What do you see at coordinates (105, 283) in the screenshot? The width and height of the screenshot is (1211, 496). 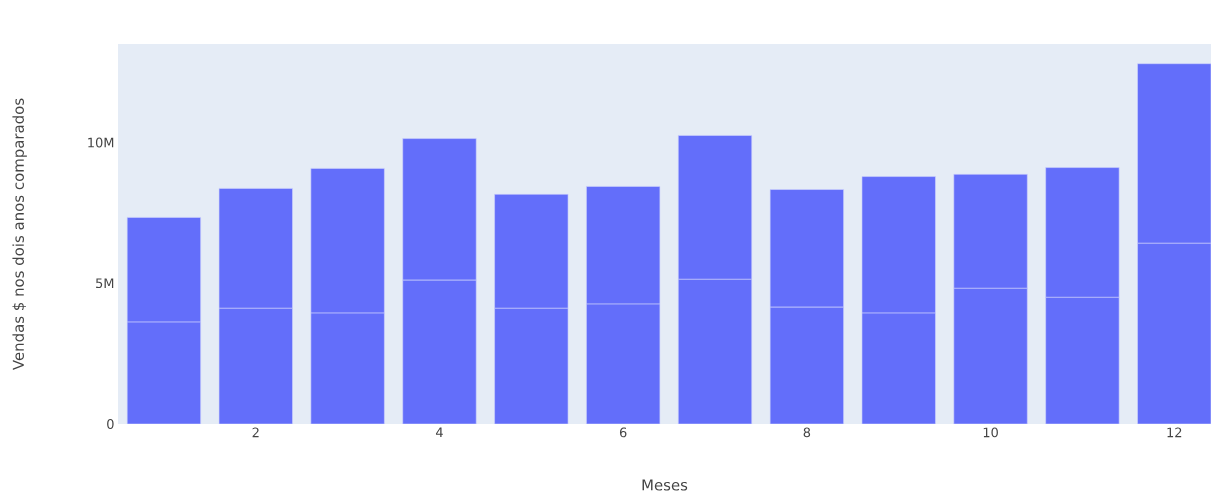 I see `y-tick-label: 5M` at bounding box center [105, 283].